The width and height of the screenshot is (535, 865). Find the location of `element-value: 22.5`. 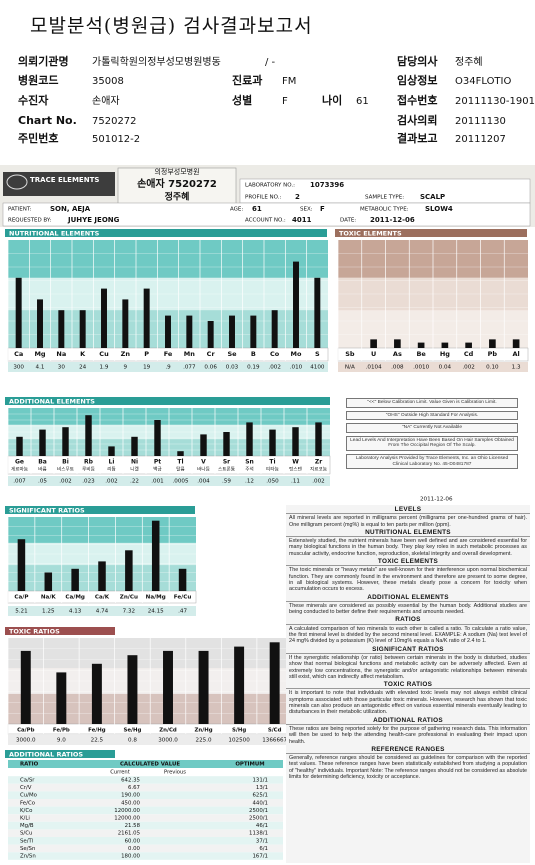

element-value: 22.5 is located at coordinates (97, 741).